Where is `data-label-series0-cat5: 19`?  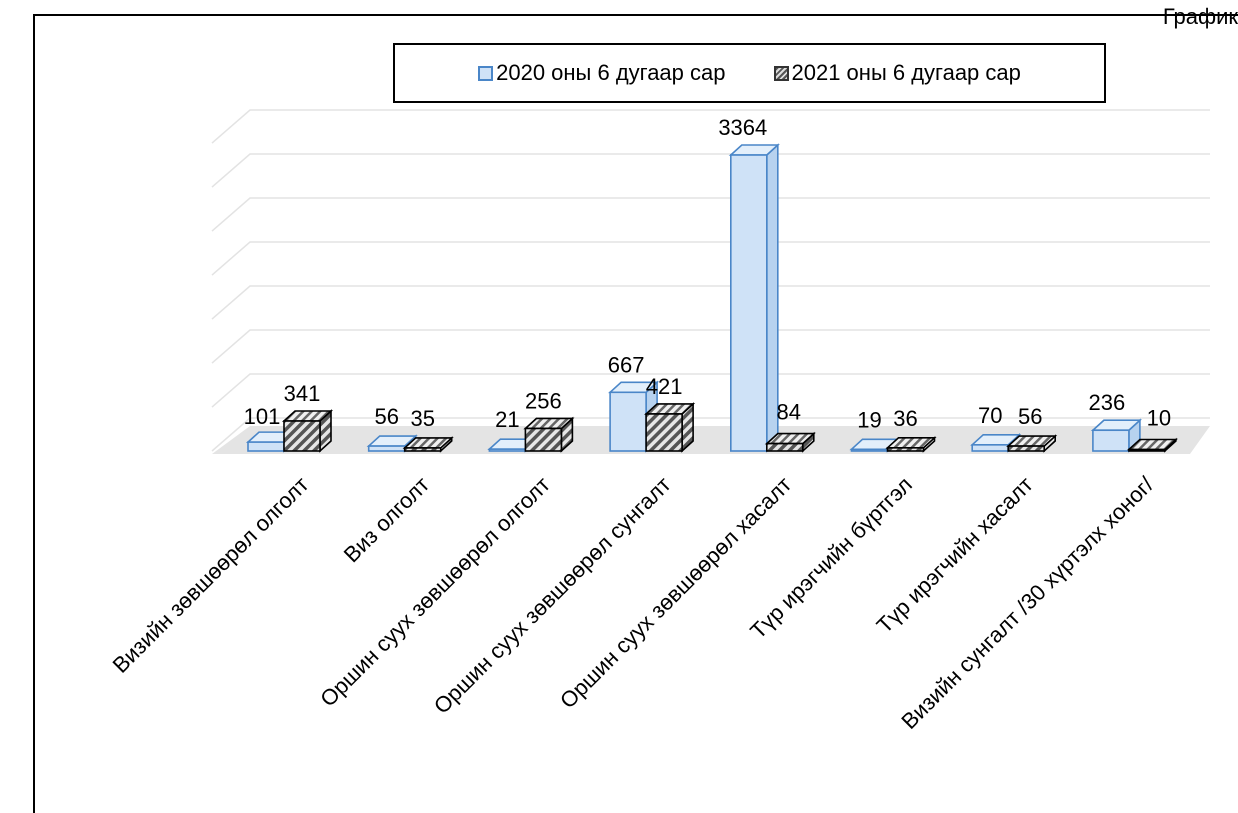
data-label-series0-cat5: 19 is located at coordinates (869, 419).